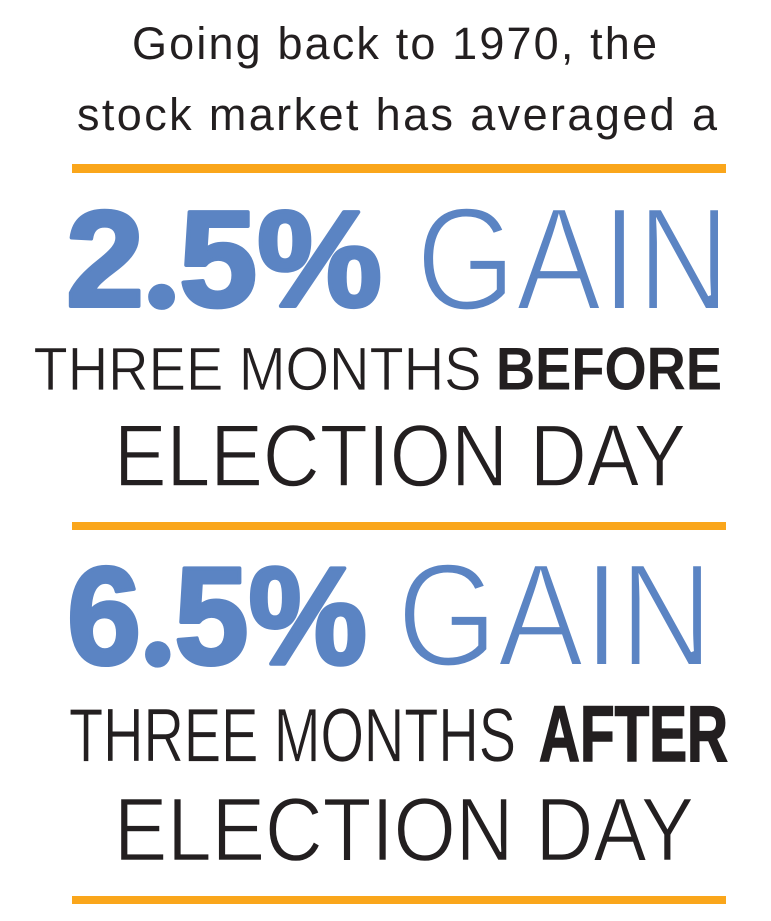  What do you see at coordinates (397, 114) in the screenshot?
I see `svg-text: stock market has averaged a` at bounding box center [397, 114].